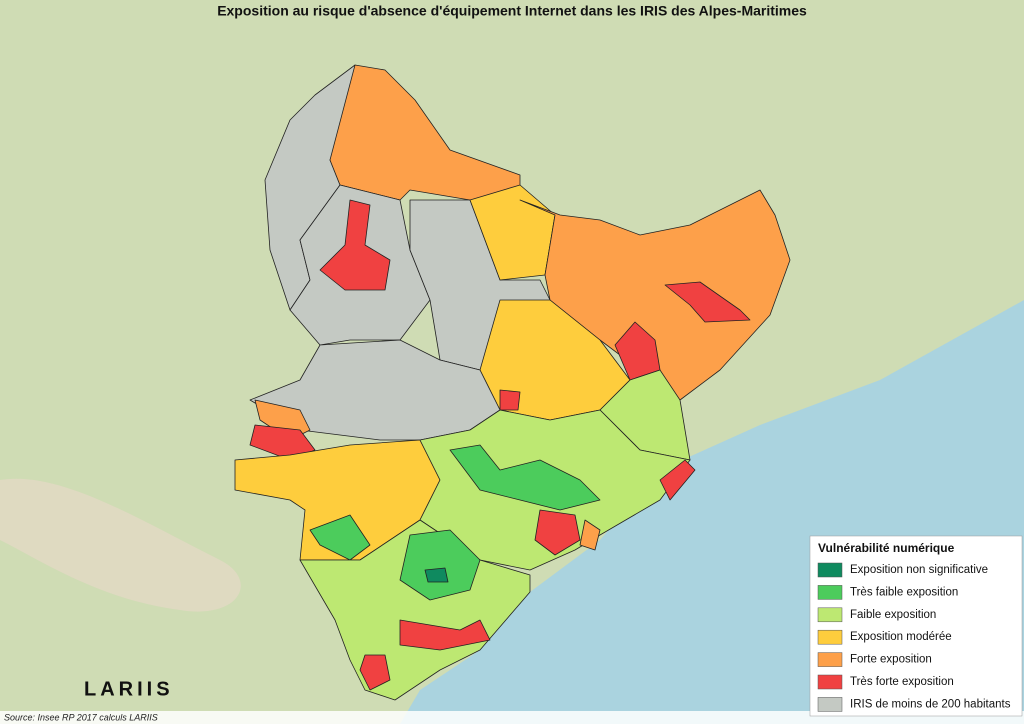 This screenshot has height=724, width=1024. Describe the element at coordinates (901, 637) in the screenshot. I see `legend-label: Exposition modérée` at that location.